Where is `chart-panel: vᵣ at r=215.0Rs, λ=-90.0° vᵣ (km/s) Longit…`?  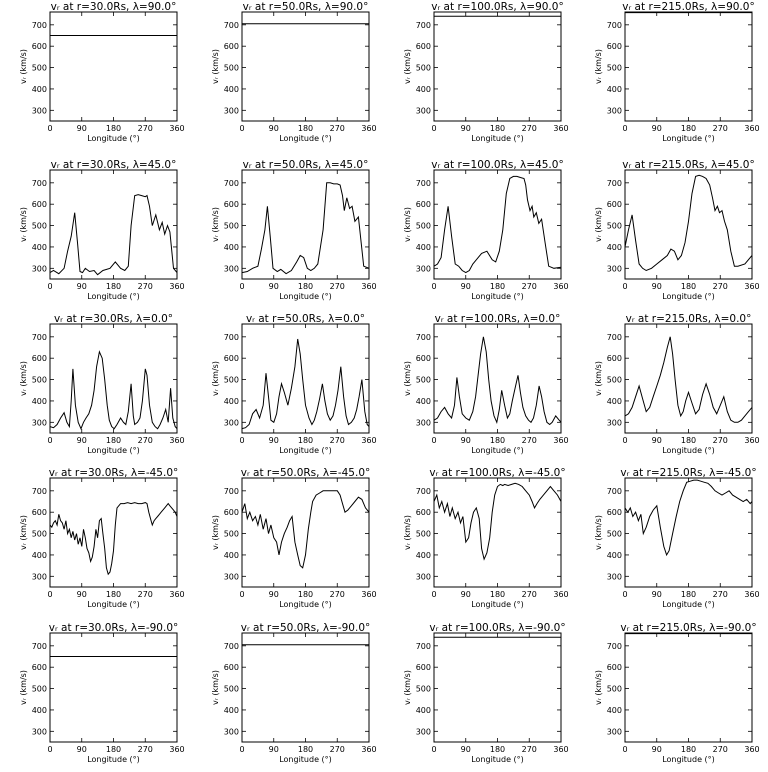
chart-panel: vᵣ at r=215.0Rs, λ=-90.0° vᵣ (km/s) Longit… is located at coordinates (677, 693).